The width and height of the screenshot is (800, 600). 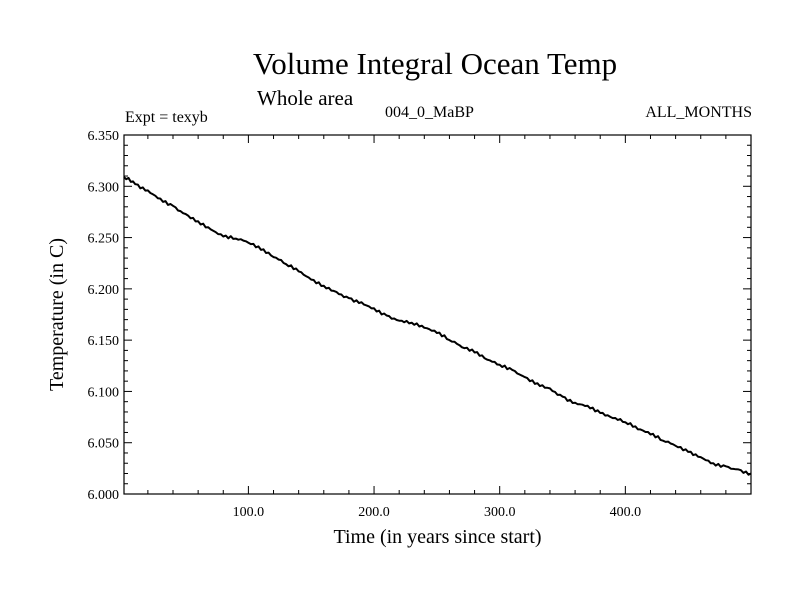 I want to click on y-tick-label: 6.350, so click(x=104, y=136).